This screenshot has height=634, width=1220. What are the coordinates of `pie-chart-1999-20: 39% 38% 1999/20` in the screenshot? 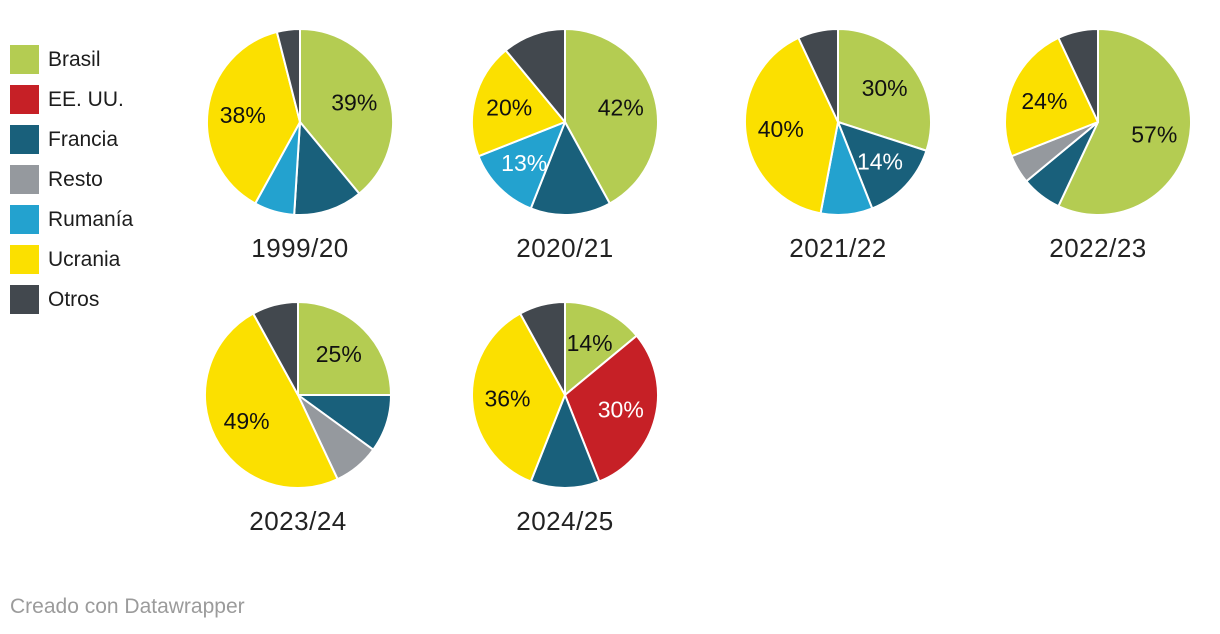 It's located at (300, 153).